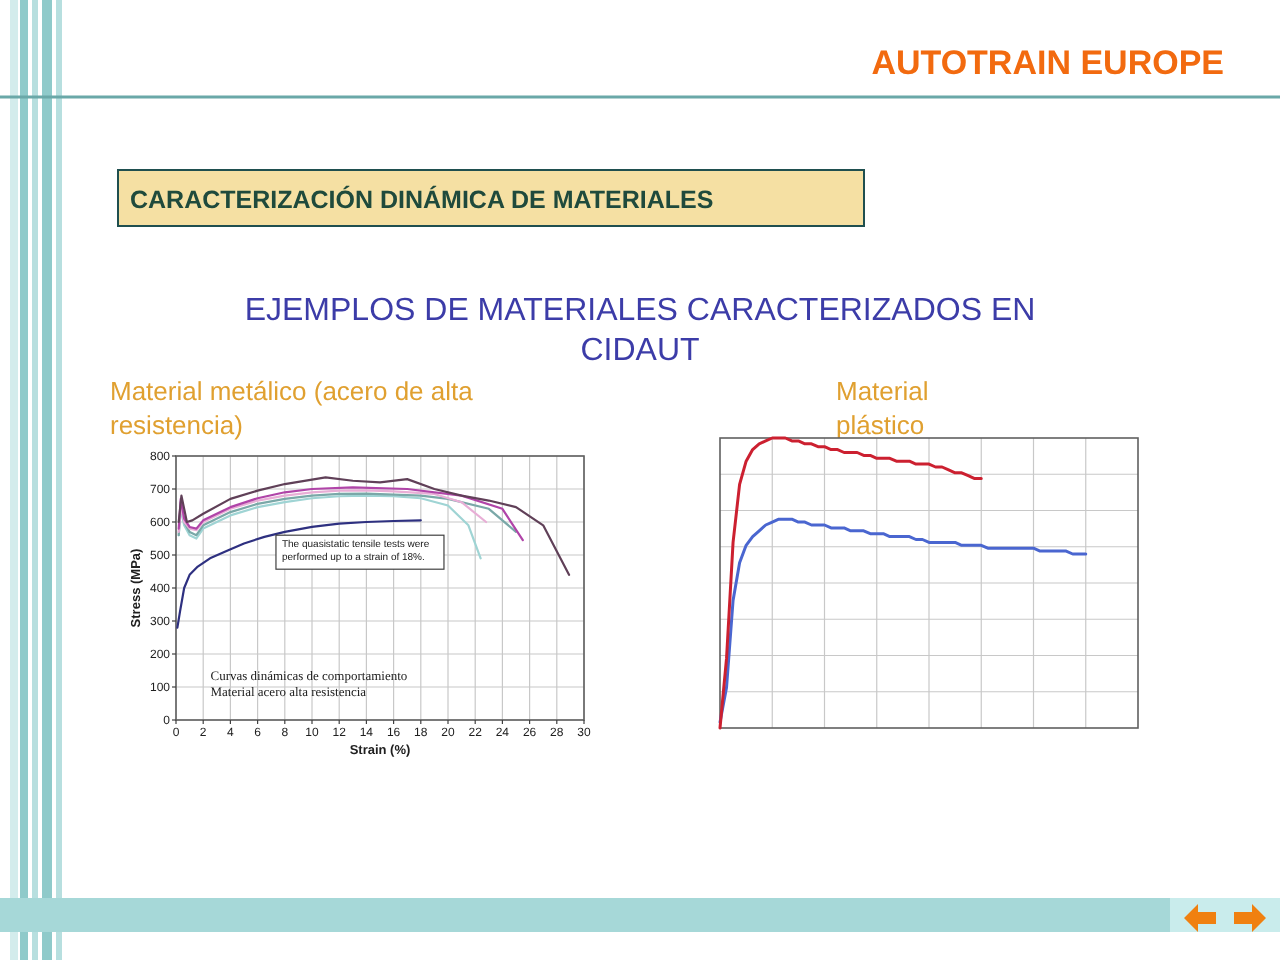  Describe the element at coordinates (640, 331) in the screenshot. I see `text: EJEMPLOS DE MATERIALES CARACTERIZADOS EN CIDAUT` at that location.